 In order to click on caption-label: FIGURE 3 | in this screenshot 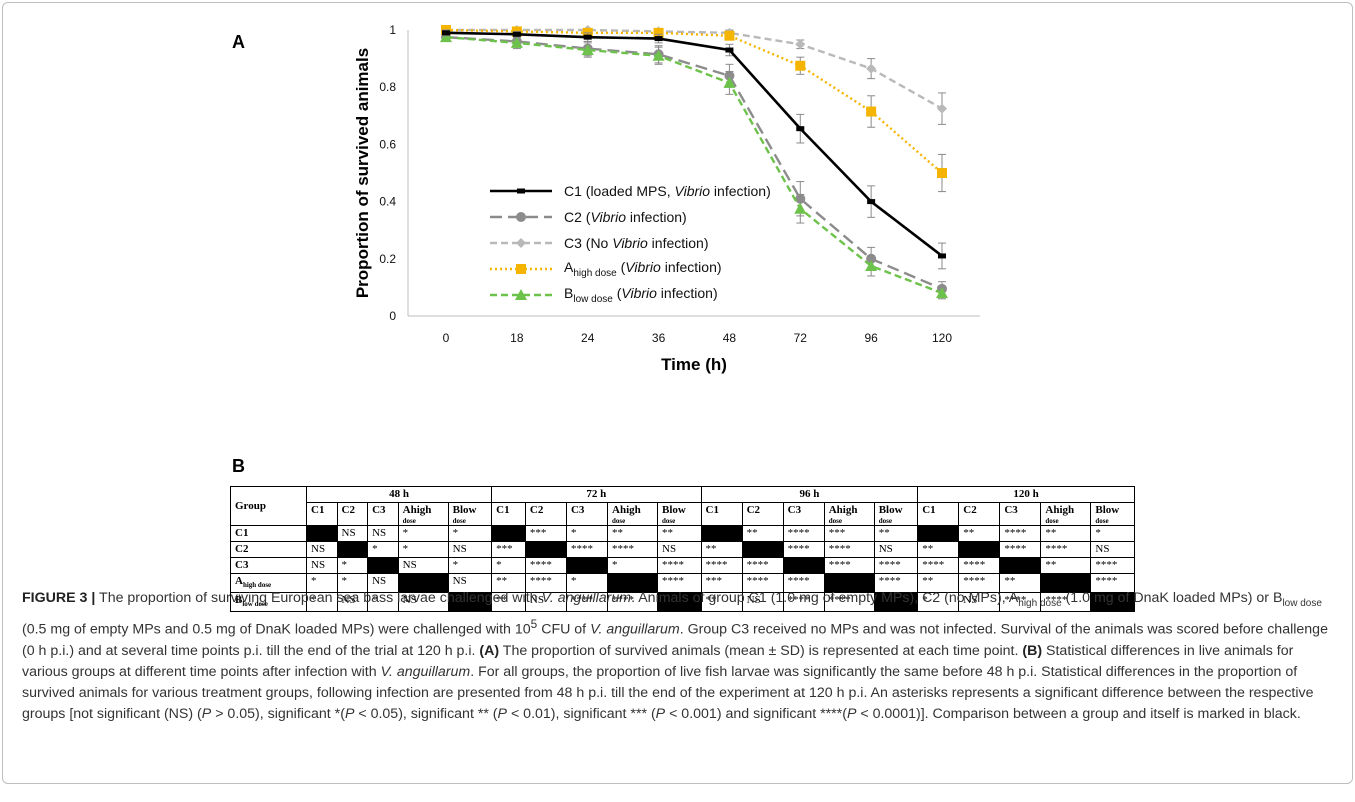, I will do `click(59, 598)`.